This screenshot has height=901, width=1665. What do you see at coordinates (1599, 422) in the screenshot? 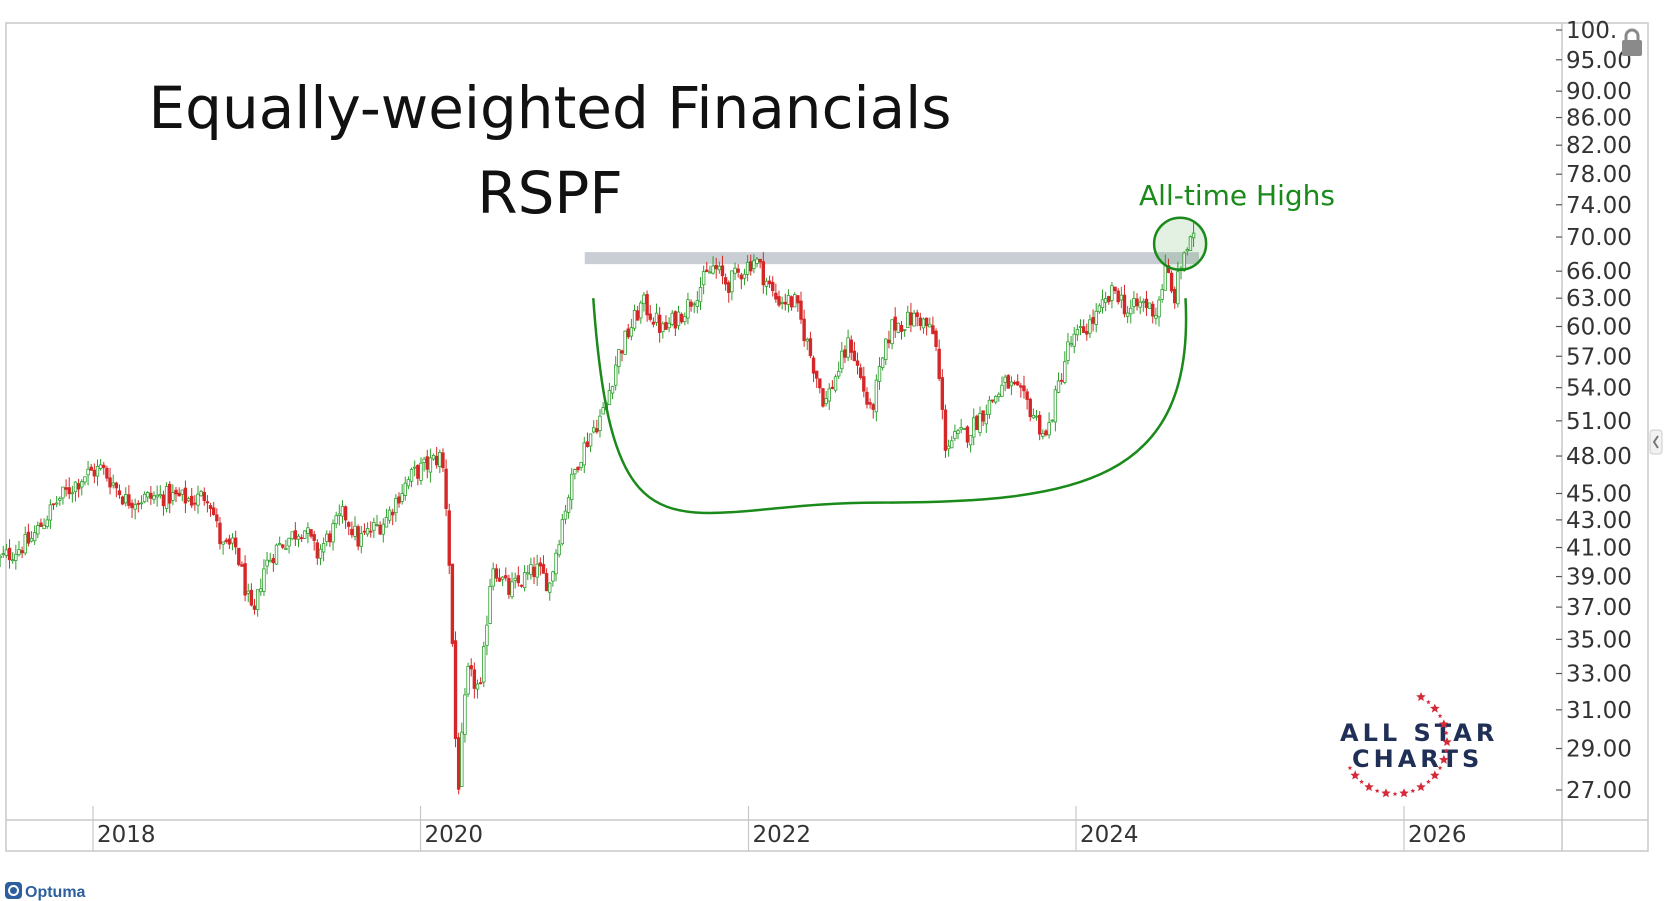
I see `y-tick-label: 51.00` at bounding box center [1599, 422].